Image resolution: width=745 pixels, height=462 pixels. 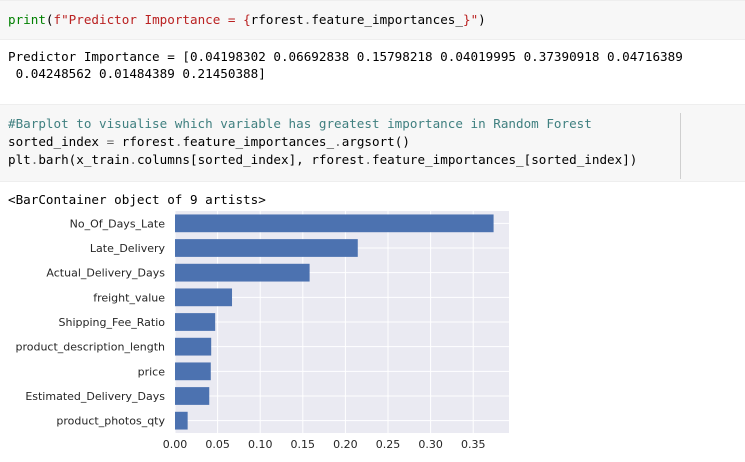 What do you see at coordinates (95, 396) in the screenshot?
I see `y-tick-label: Estimated_Delivery_Days` at bounding box center [95, 396].